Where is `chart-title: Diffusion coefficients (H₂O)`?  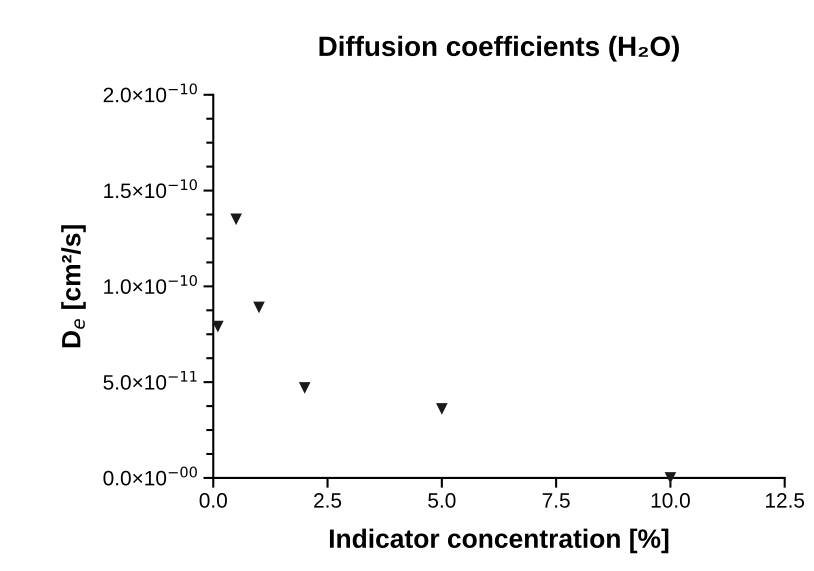 chart-title: Diffusion coefficients (H₂O) is located at coordinates (499, 49).